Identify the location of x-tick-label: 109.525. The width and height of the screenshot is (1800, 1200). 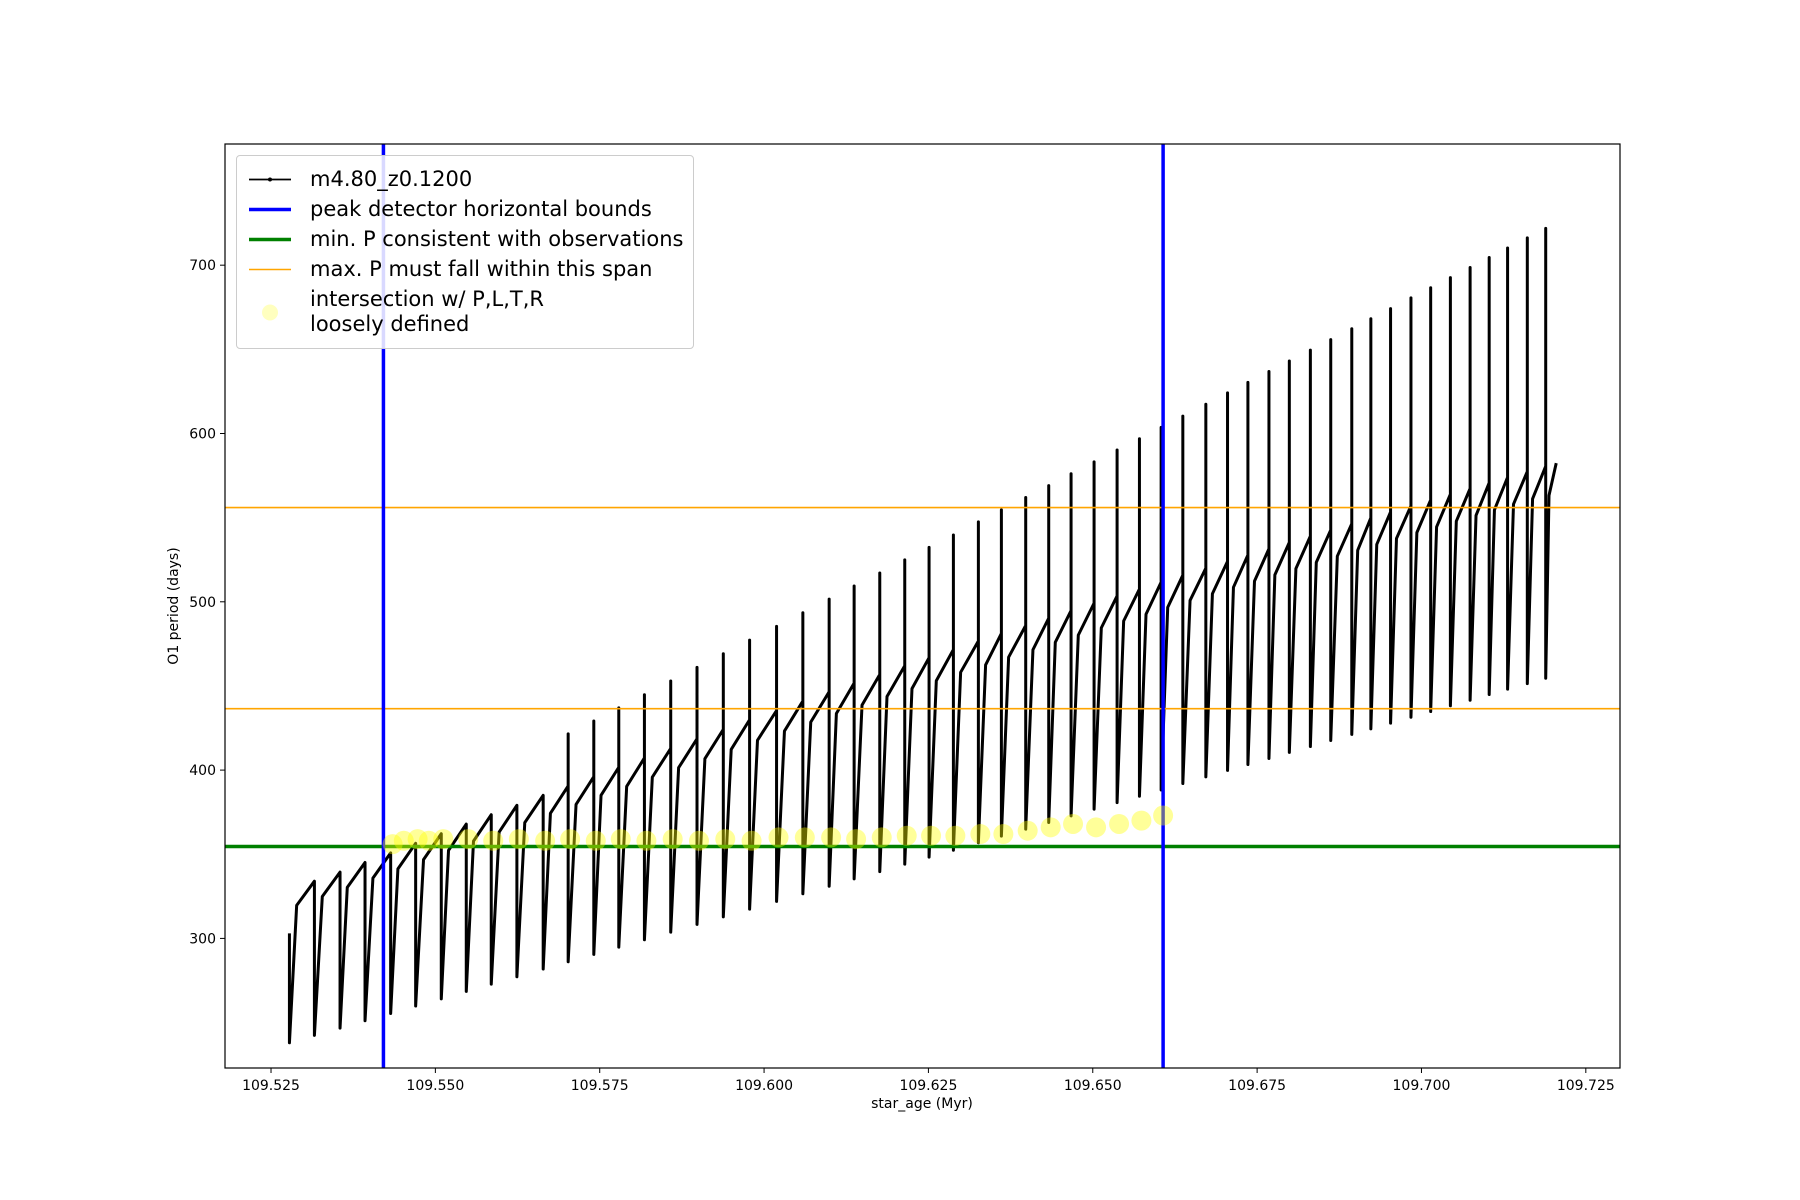
(271, 1086).